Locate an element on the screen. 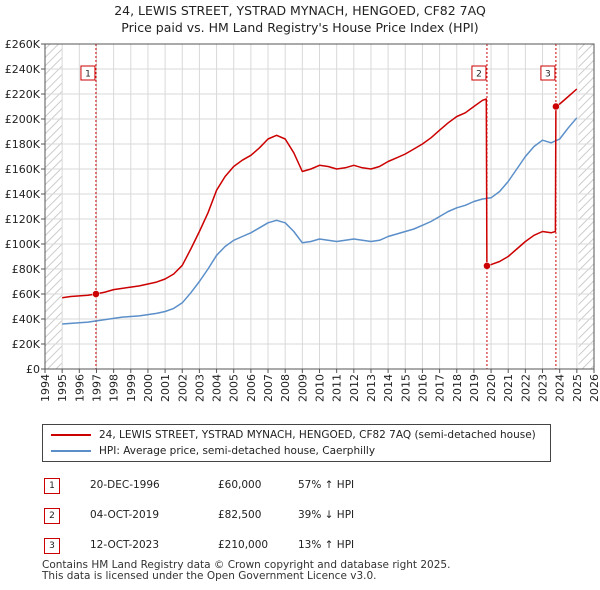  y-tick-label: £120K is located at coordinates (23, 219).